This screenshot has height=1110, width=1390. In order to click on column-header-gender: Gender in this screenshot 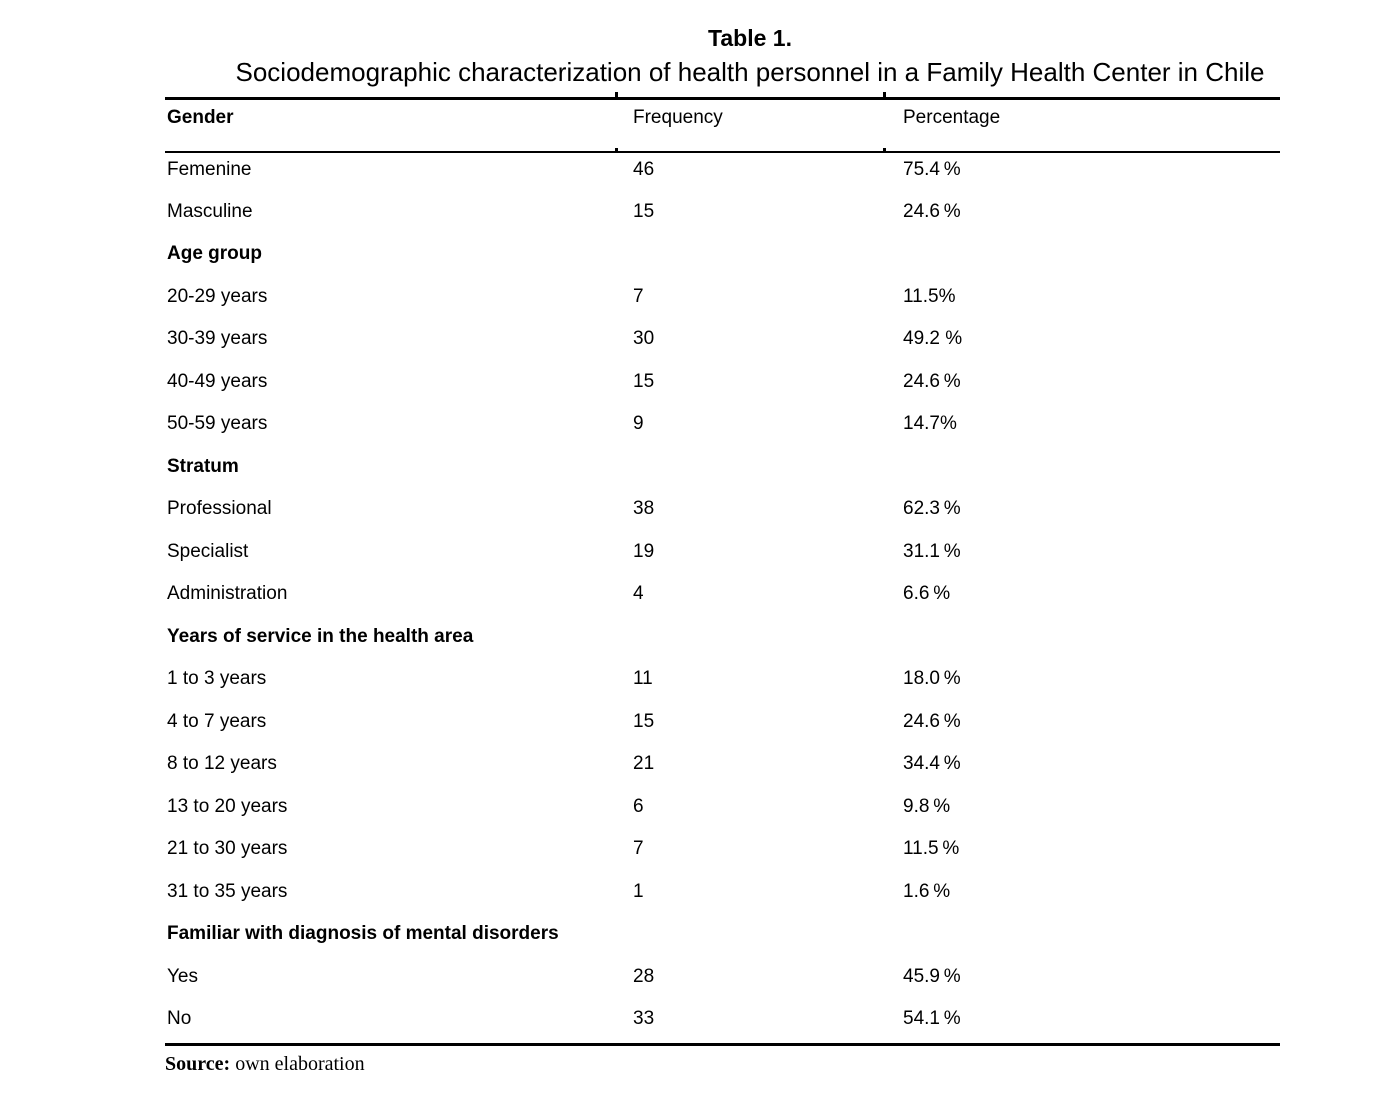, I will do `click(200, 117)`.